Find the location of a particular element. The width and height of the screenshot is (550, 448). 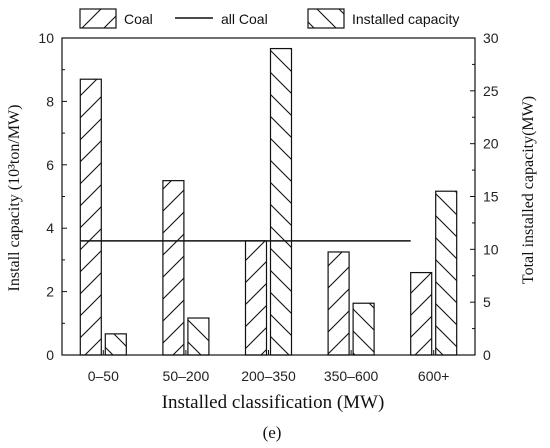

y-tick-label-left: 8 is located at coordinates (50, 101).